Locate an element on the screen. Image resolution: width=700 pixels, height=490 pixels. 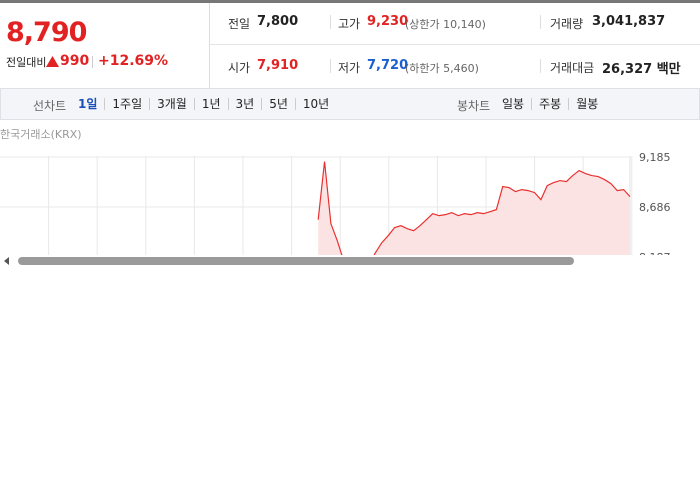
stat-value: 7,720 is located at coordinates (388, 65).